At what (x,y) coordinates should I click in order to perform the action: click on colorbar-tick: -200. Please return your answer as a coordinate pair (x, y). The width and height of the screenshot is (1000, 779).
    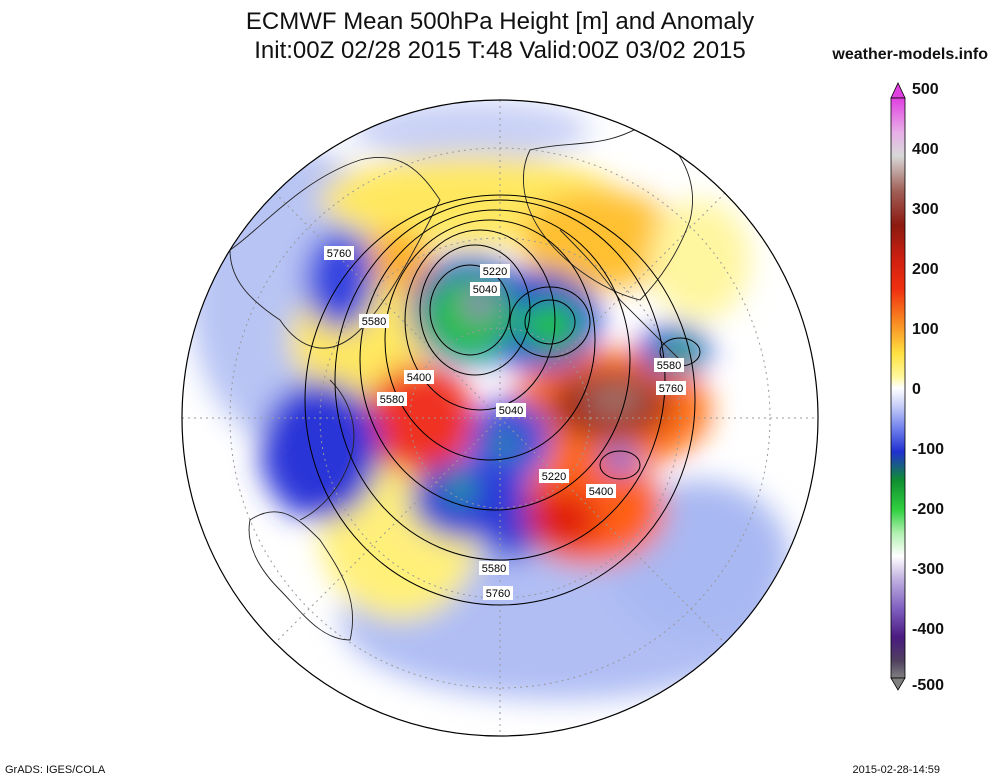
    Looking at the image, I should click on (928, 509).